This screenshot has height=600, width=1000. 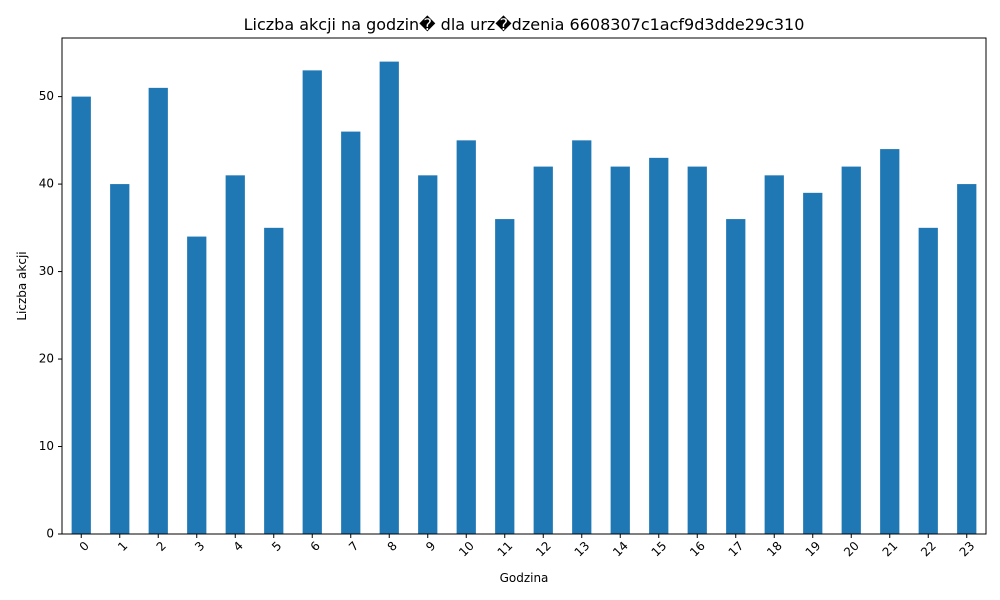 I want to click on y-axis-ticks: 0 10 20 30 40 50, so click(x=50, y=315).